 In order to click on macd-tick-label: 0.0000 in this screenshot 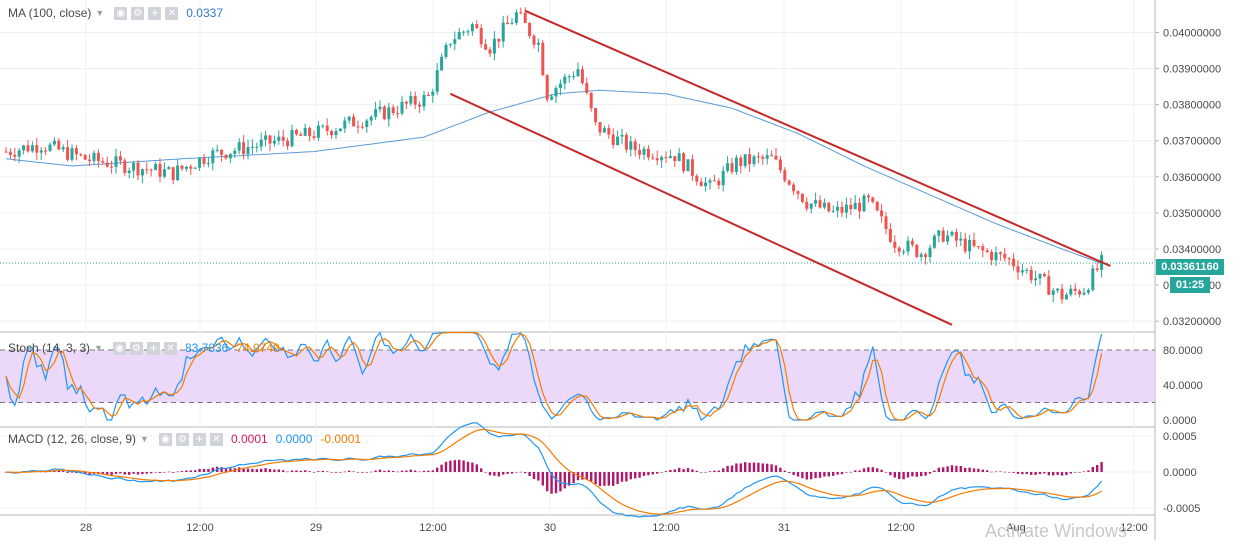, I will do `click(1180, 473)`.